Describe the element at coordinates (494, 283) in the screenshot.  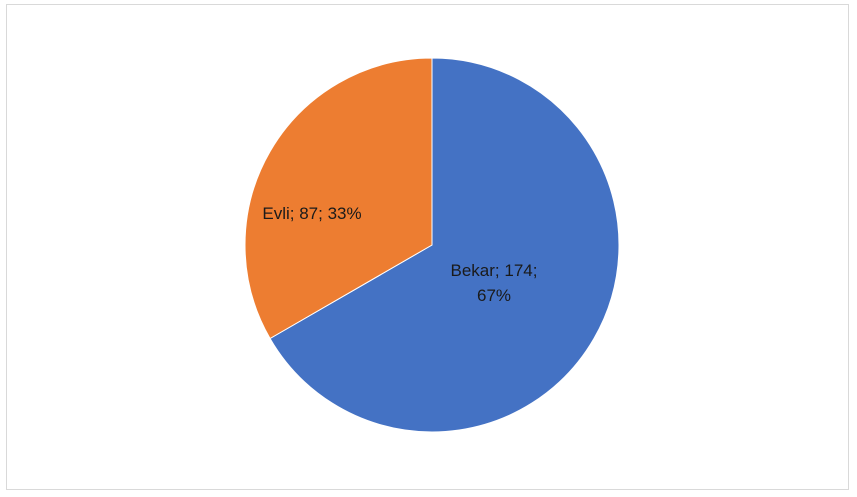
I see `data-label-bekar: Bekar; 174; 67%` at that location.